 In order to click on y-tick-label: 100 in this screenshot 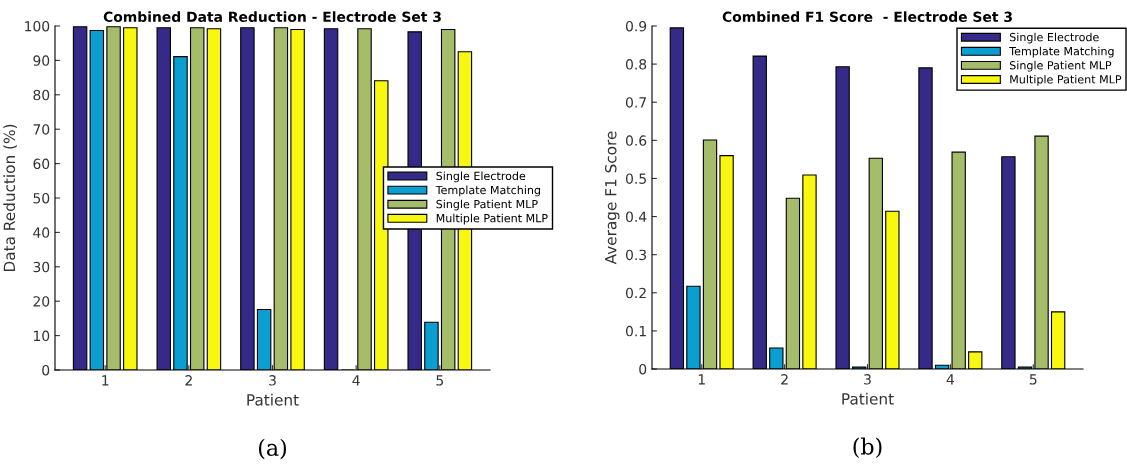, I will do `click(37, 26)`.